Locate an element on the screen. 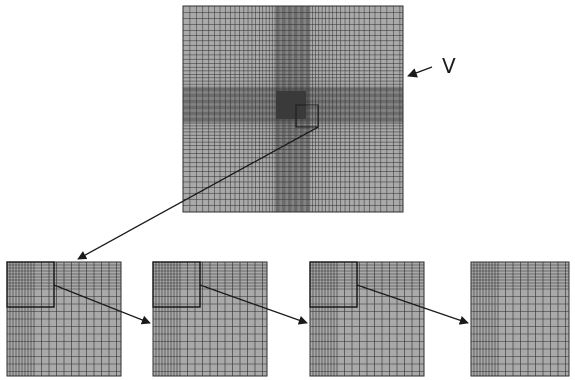 The height and width of the screenshot is (380, 575). zoom1-to-zoom2-arrow is located at coordinates (102, 304).